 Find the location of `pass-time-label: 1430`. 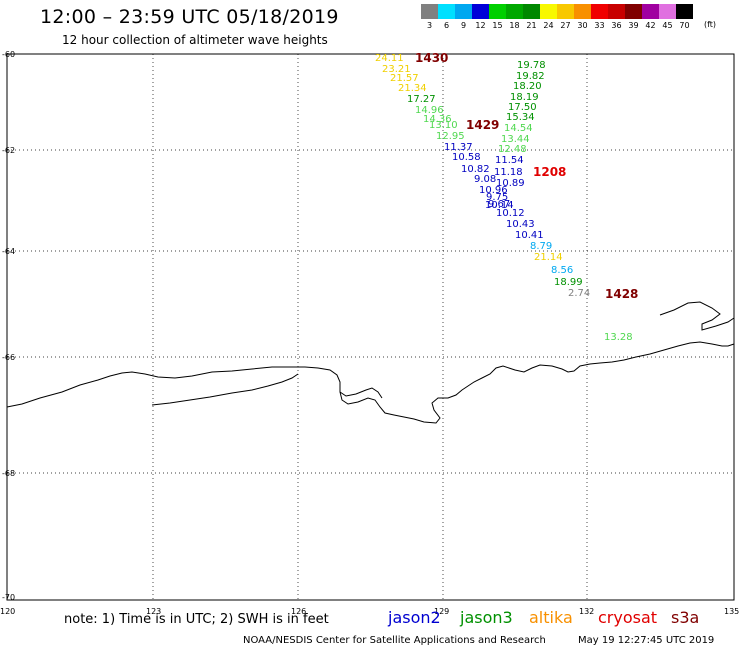

pass-time-label: 1430 is located at coordinates (431, 58).